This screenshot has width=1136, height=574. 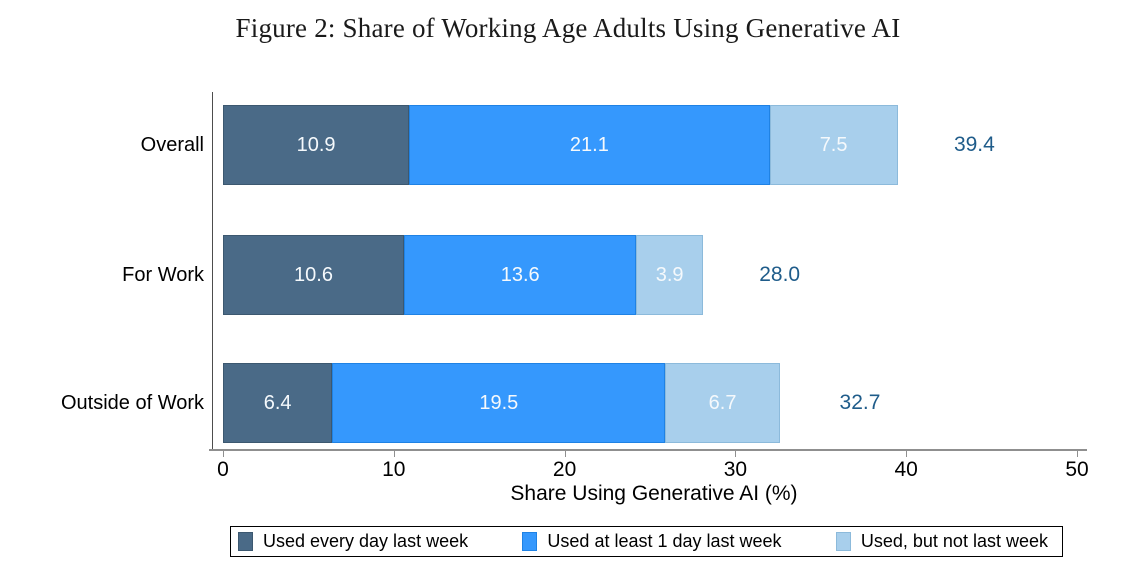 I want to click on category-label: For Work, so click(x=163, y=274).